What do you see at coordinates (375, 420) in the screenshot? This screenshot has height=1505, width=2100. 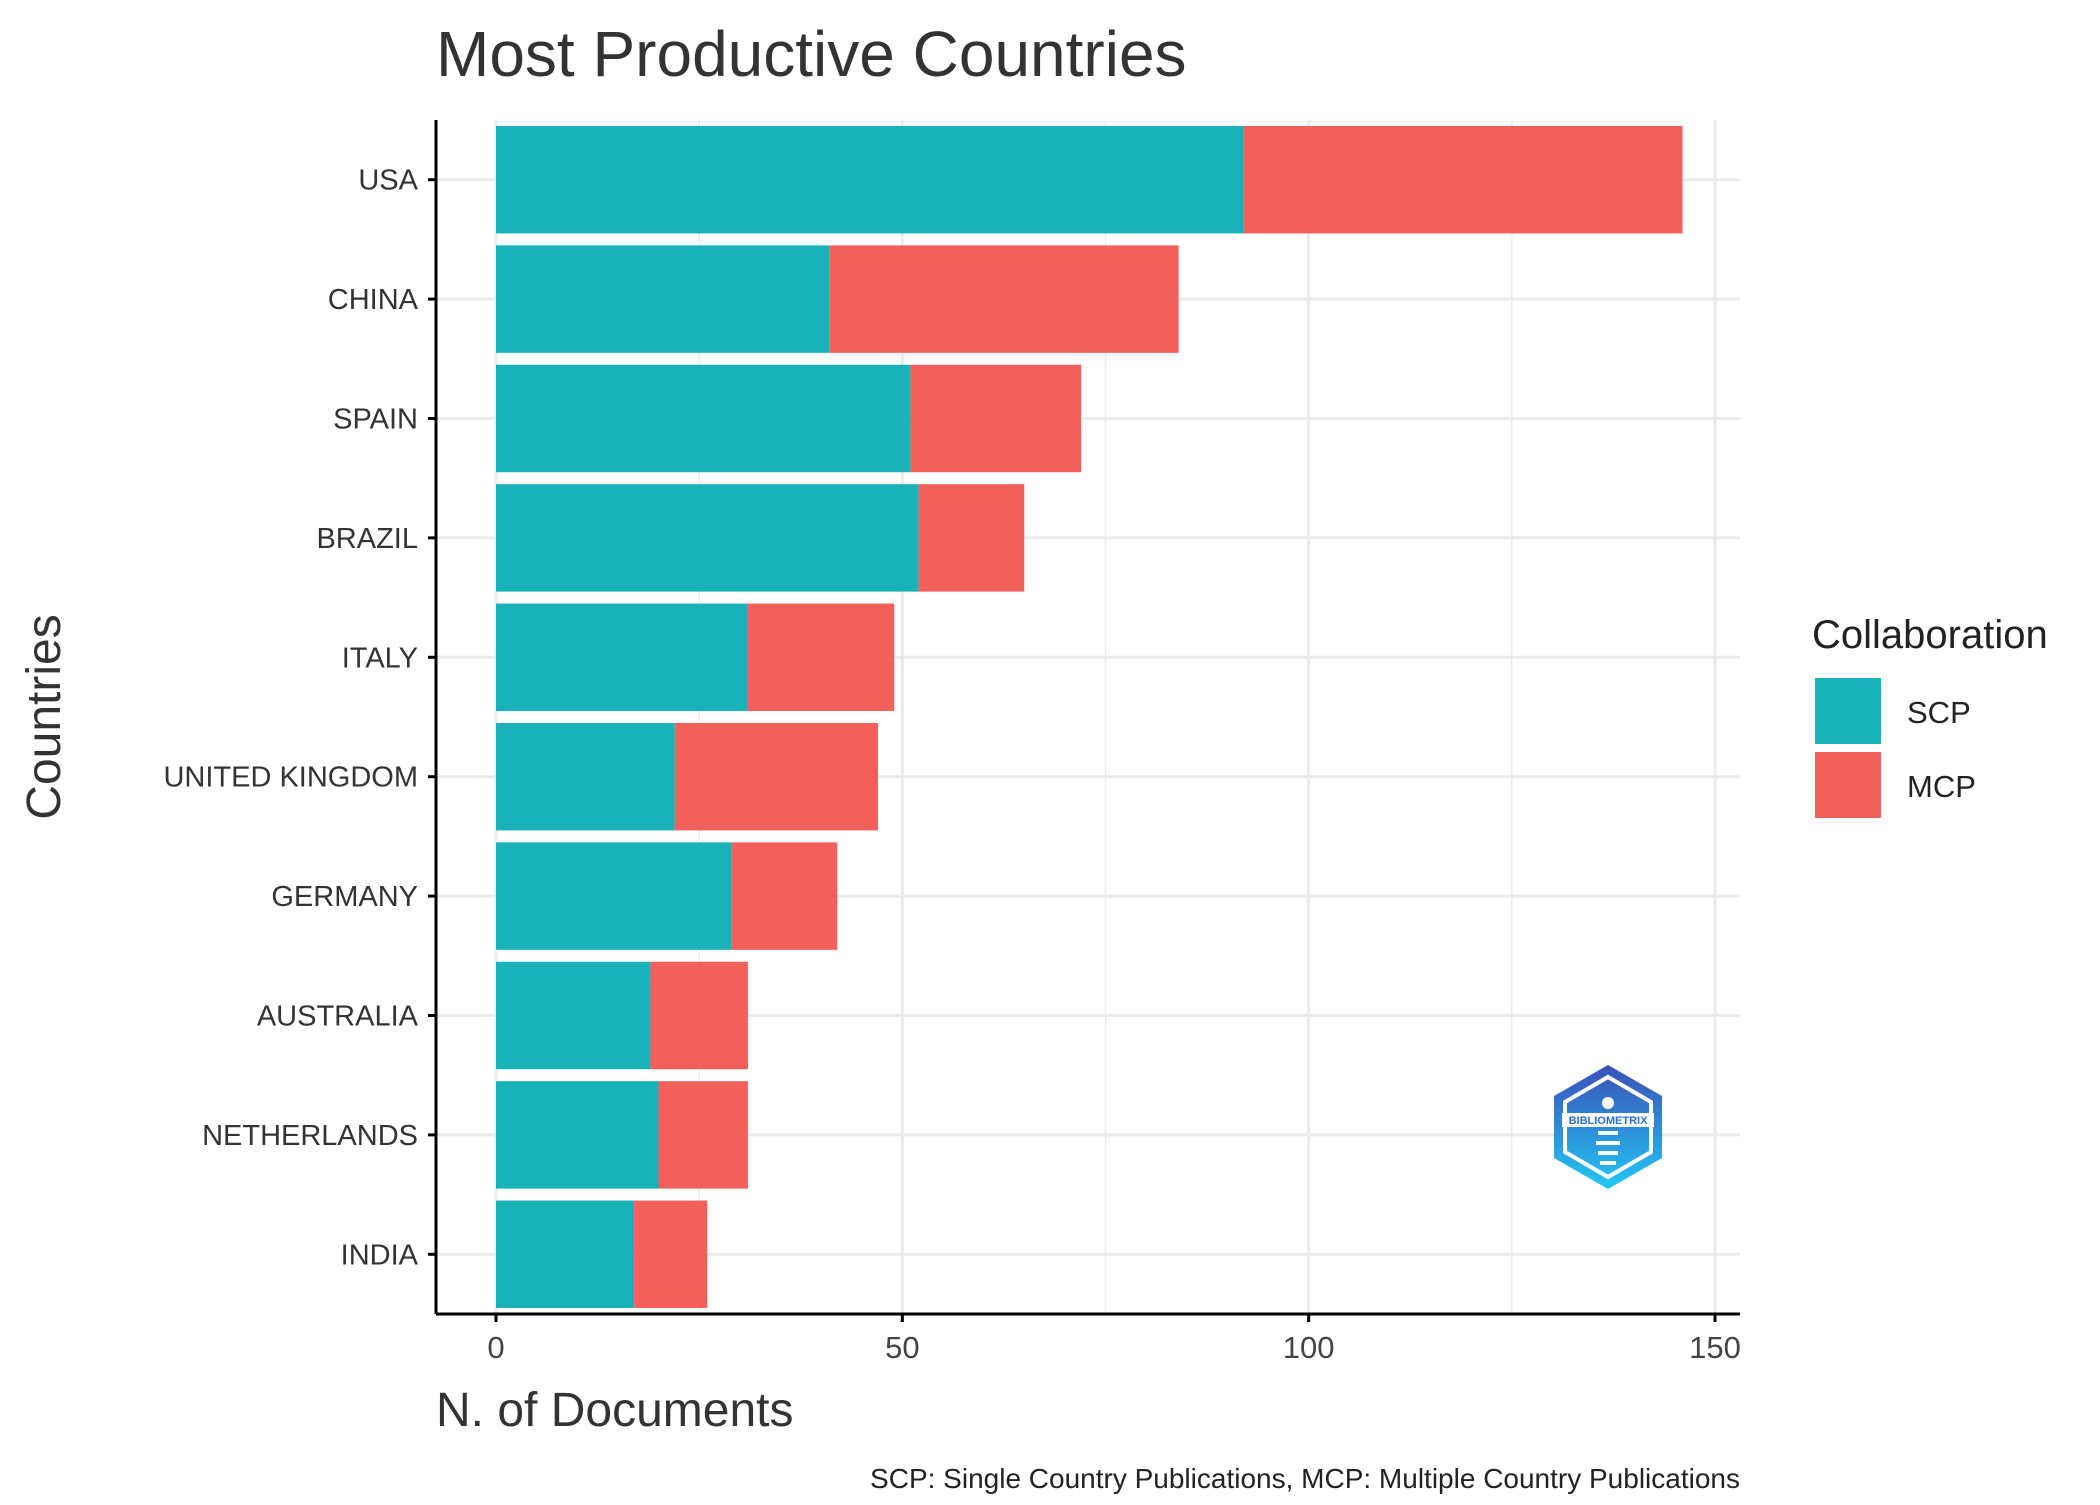 I see `y-tick-label: SPAIN` at bounding box center [375, 420].